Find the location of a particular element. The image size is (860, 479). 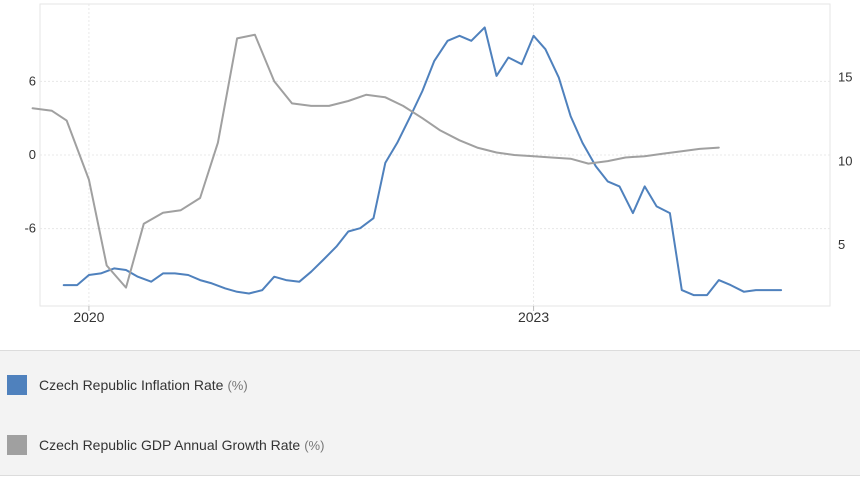

legend-swatch-inflation is located at coordinates (17, 385).